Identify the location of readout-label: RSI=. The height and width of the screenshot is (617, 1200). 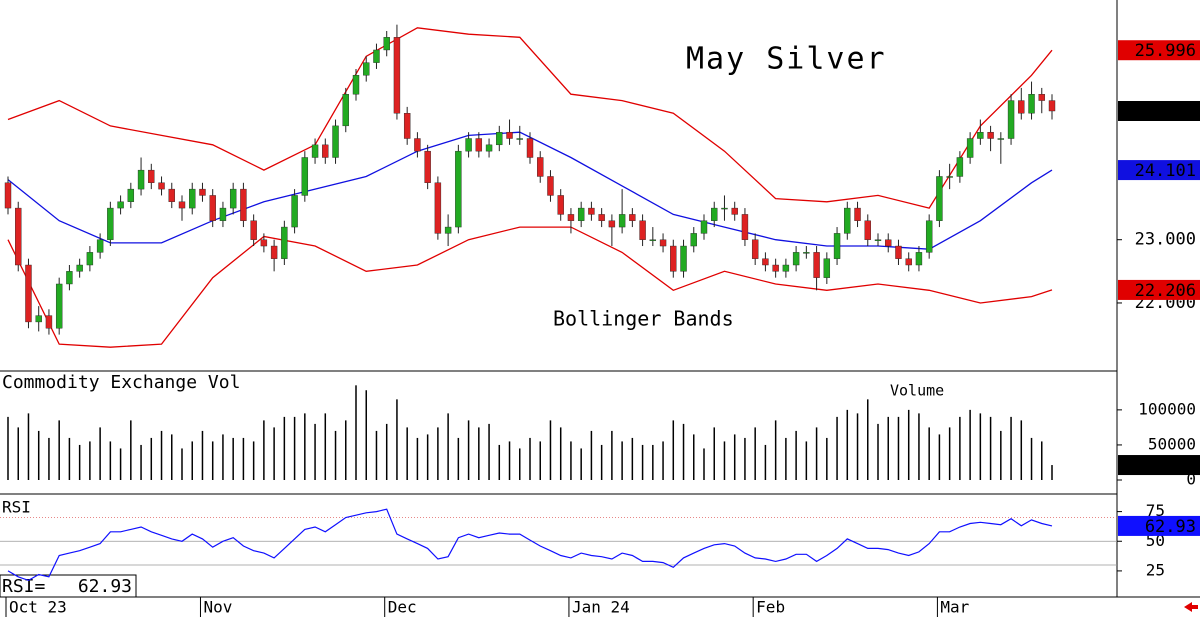
(24, 586).